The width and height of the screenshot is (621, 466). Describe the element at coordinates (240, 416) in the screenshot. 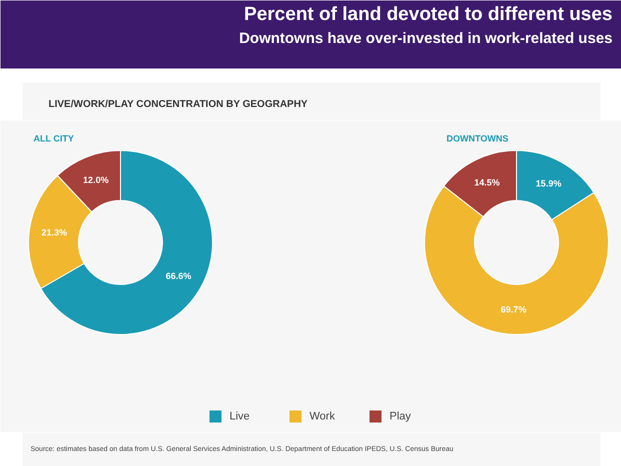

I see `legend-label: Live` at that location.